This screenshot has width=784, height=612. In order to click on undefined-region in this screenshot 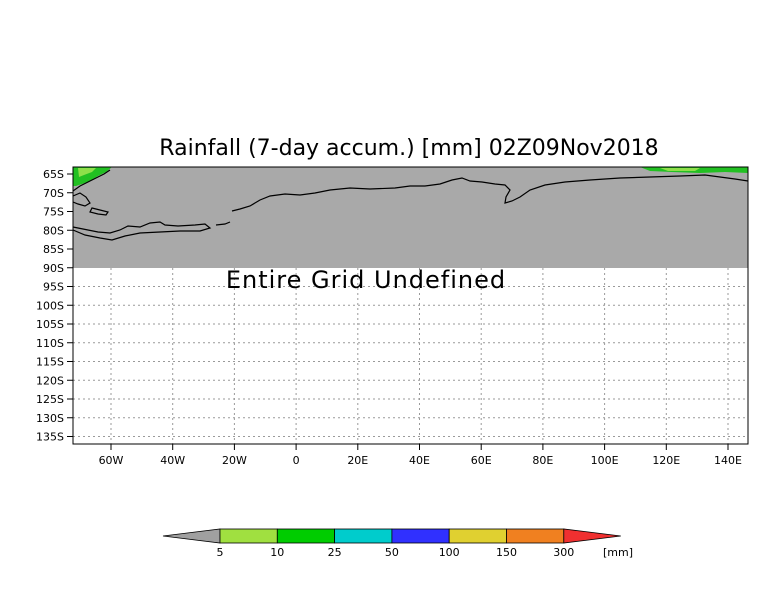, I will do `click(410, 217)`.